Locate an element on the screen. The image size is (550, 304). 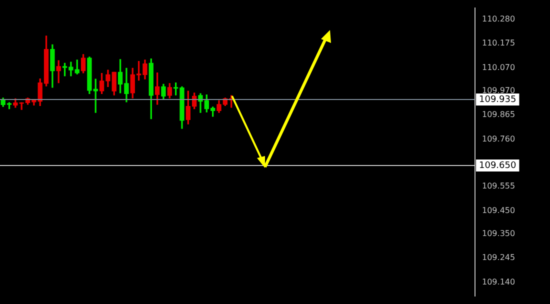
y-tick-label: 109.140 is located at coordinates (499, 281).